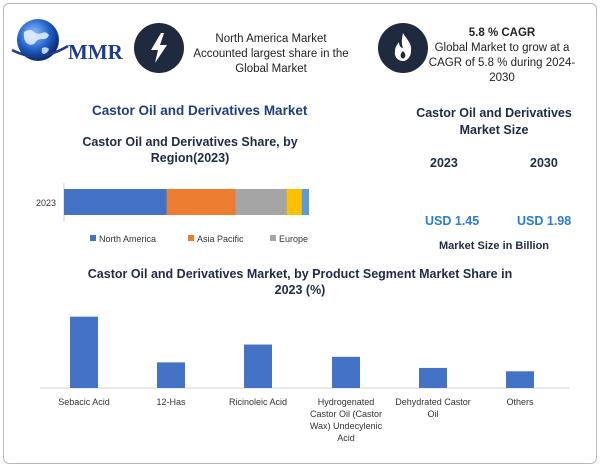 This screenshot has width=600, height=467. Describe the element at coordinates (494, 113) in the screenshot. I see `market-size-title-line: Castor Oil and Derivatives` at that location.